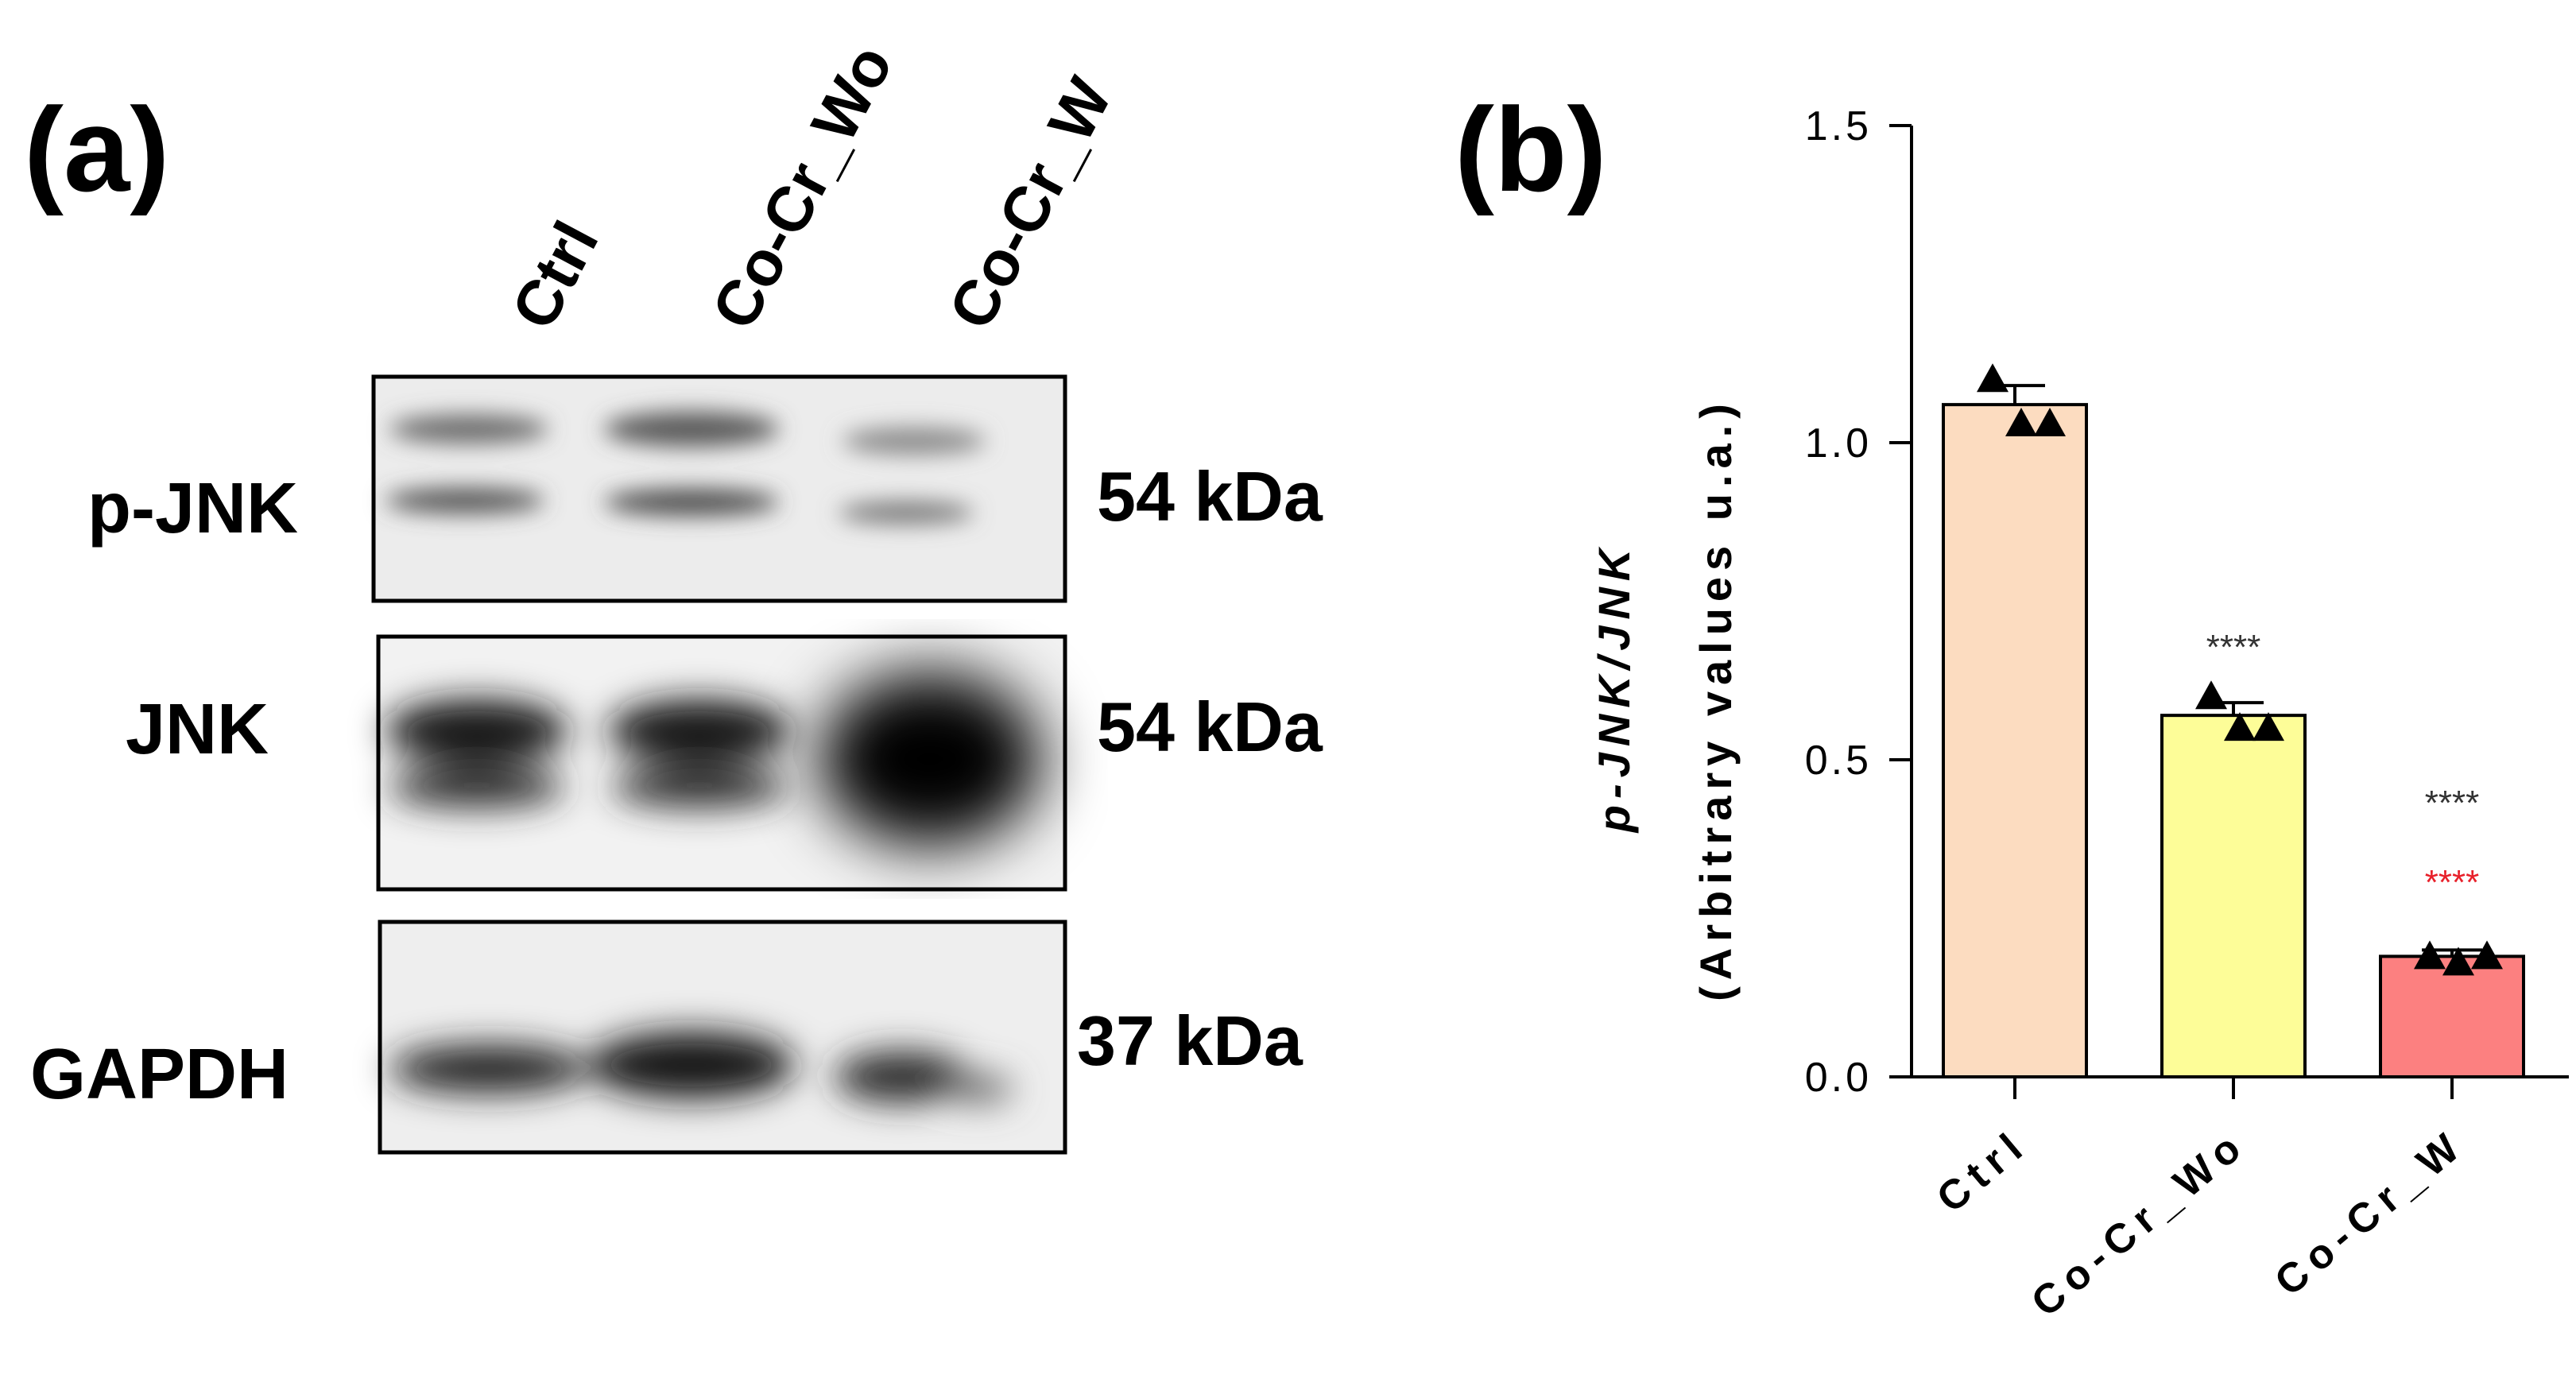 The width and height of the screenshot is (2576, 1390). Describe the element at coordinates (1838, 443) in the screenshot. I see `y-tick-label: 1.0` at that location.